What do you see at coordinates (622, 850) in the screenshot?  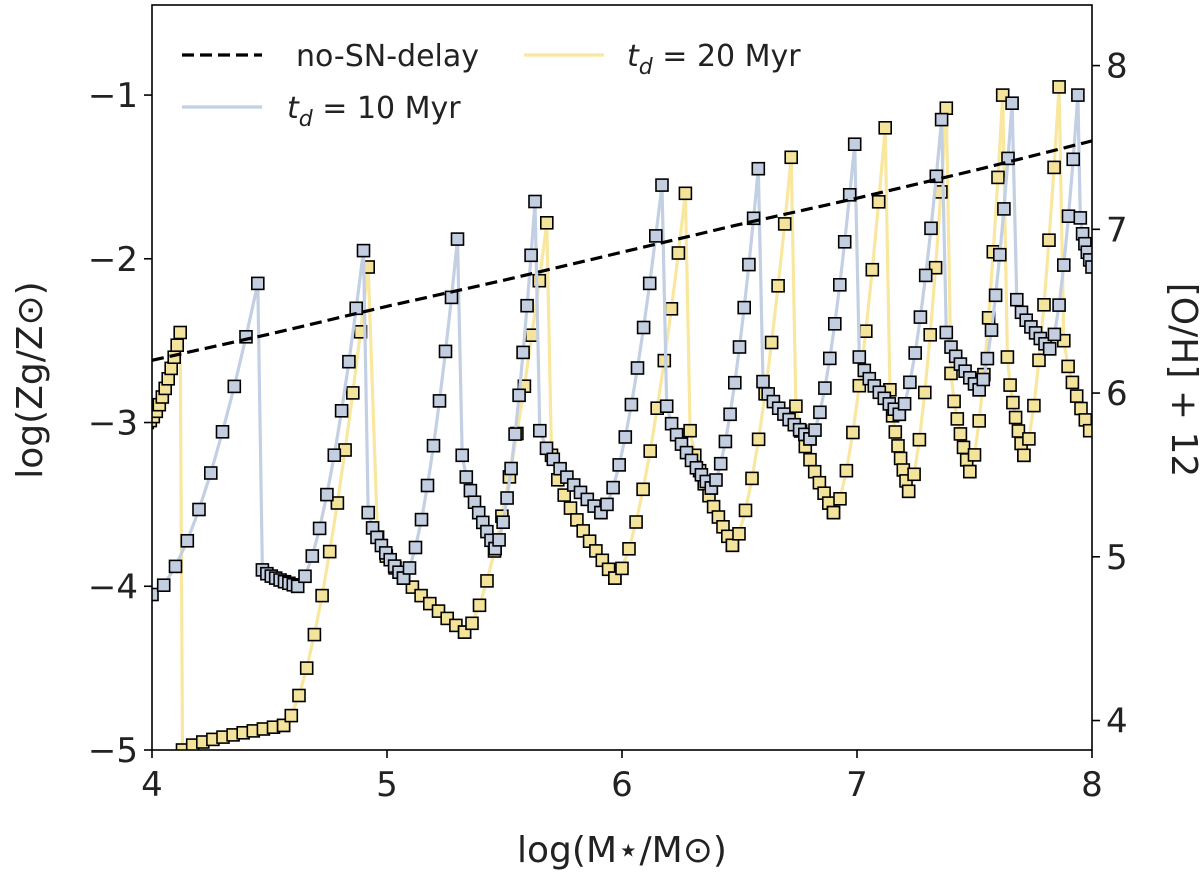 I see `x-axis-label: log(M⋆/M⊙)` at bounding box center [622, 850].